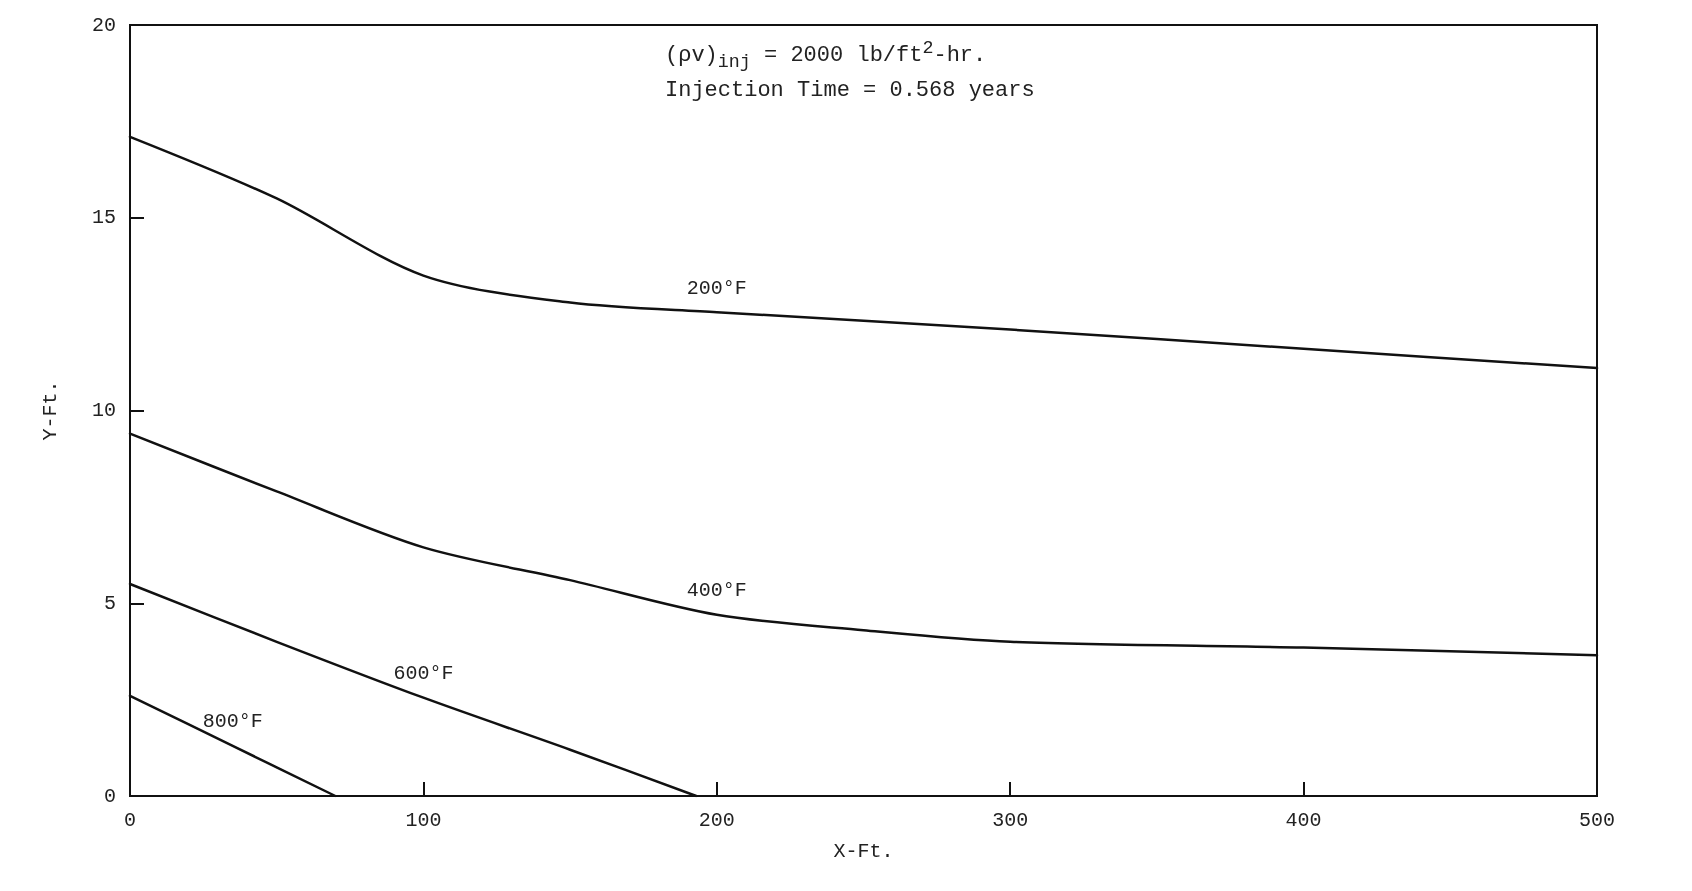  What do you see at coordinates (50, 410) in the screenshot?
I see `y-axis-title: Y-Ft.` at bounding box center [50, 410].